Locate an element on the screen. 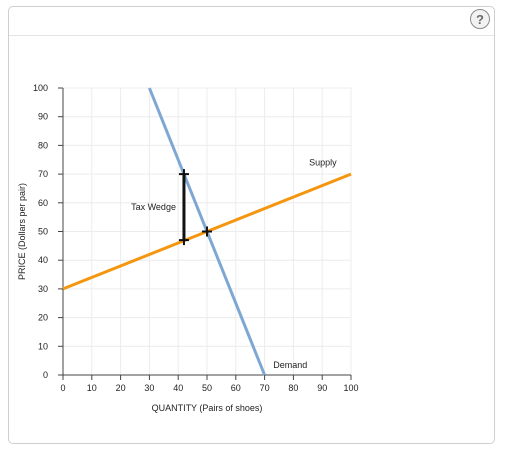  x-tick-label: 60 is located at coordinates (236, 388).